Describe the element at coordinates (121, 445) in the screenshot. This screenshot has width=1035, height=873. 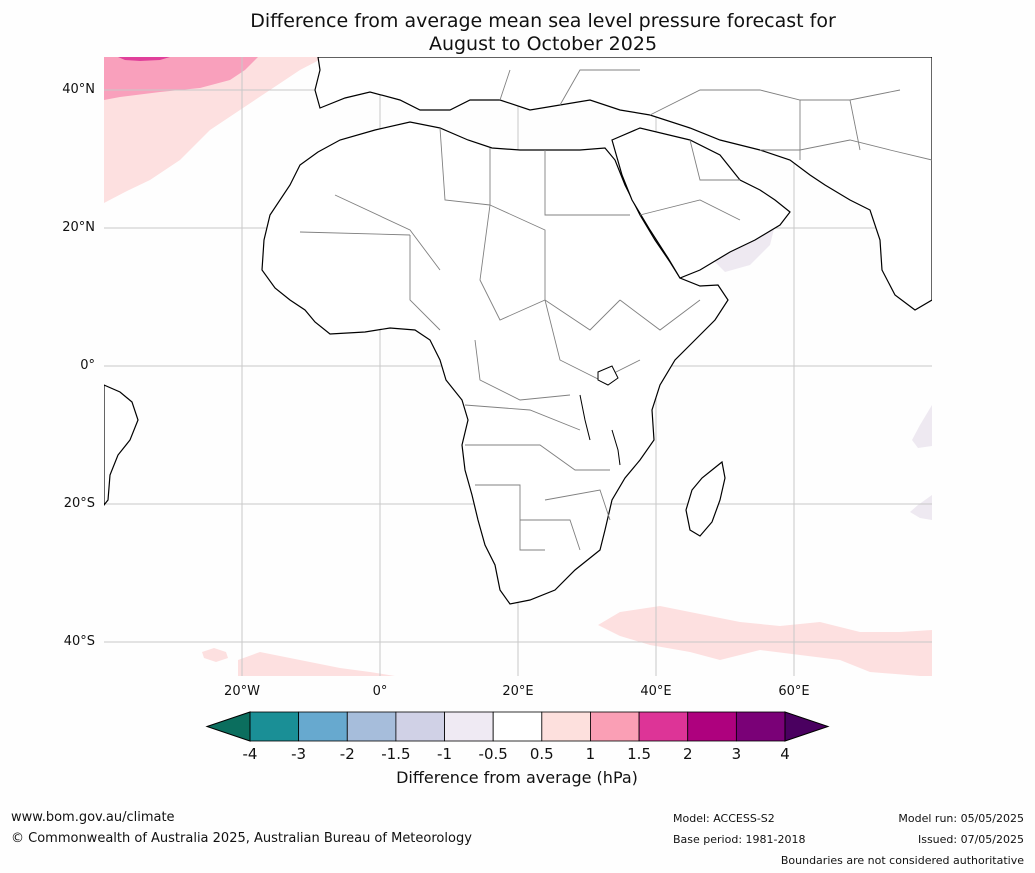
I see `south-america-coast` at that location.